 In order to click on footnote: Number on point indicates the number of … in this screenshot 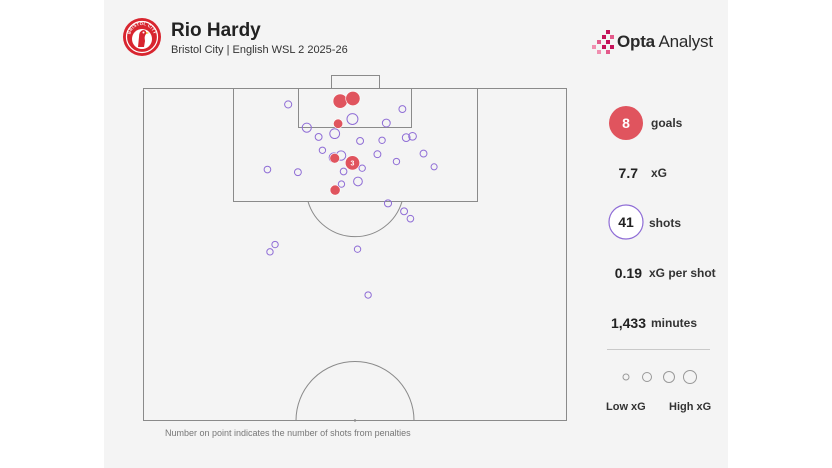, I will do `click(288, 433)`.